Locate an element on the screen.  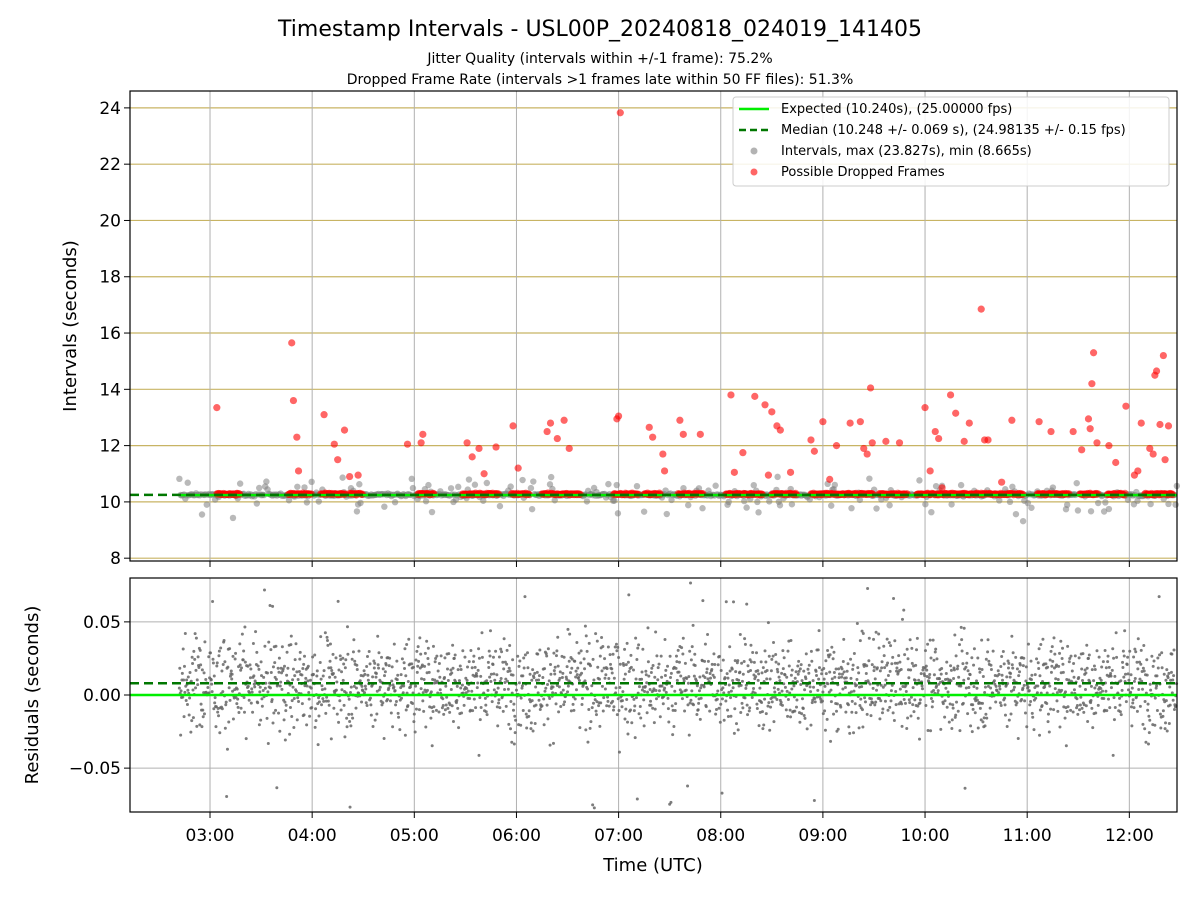
x-axis-label: Time (UTC) is located at coordinates (652, 865).